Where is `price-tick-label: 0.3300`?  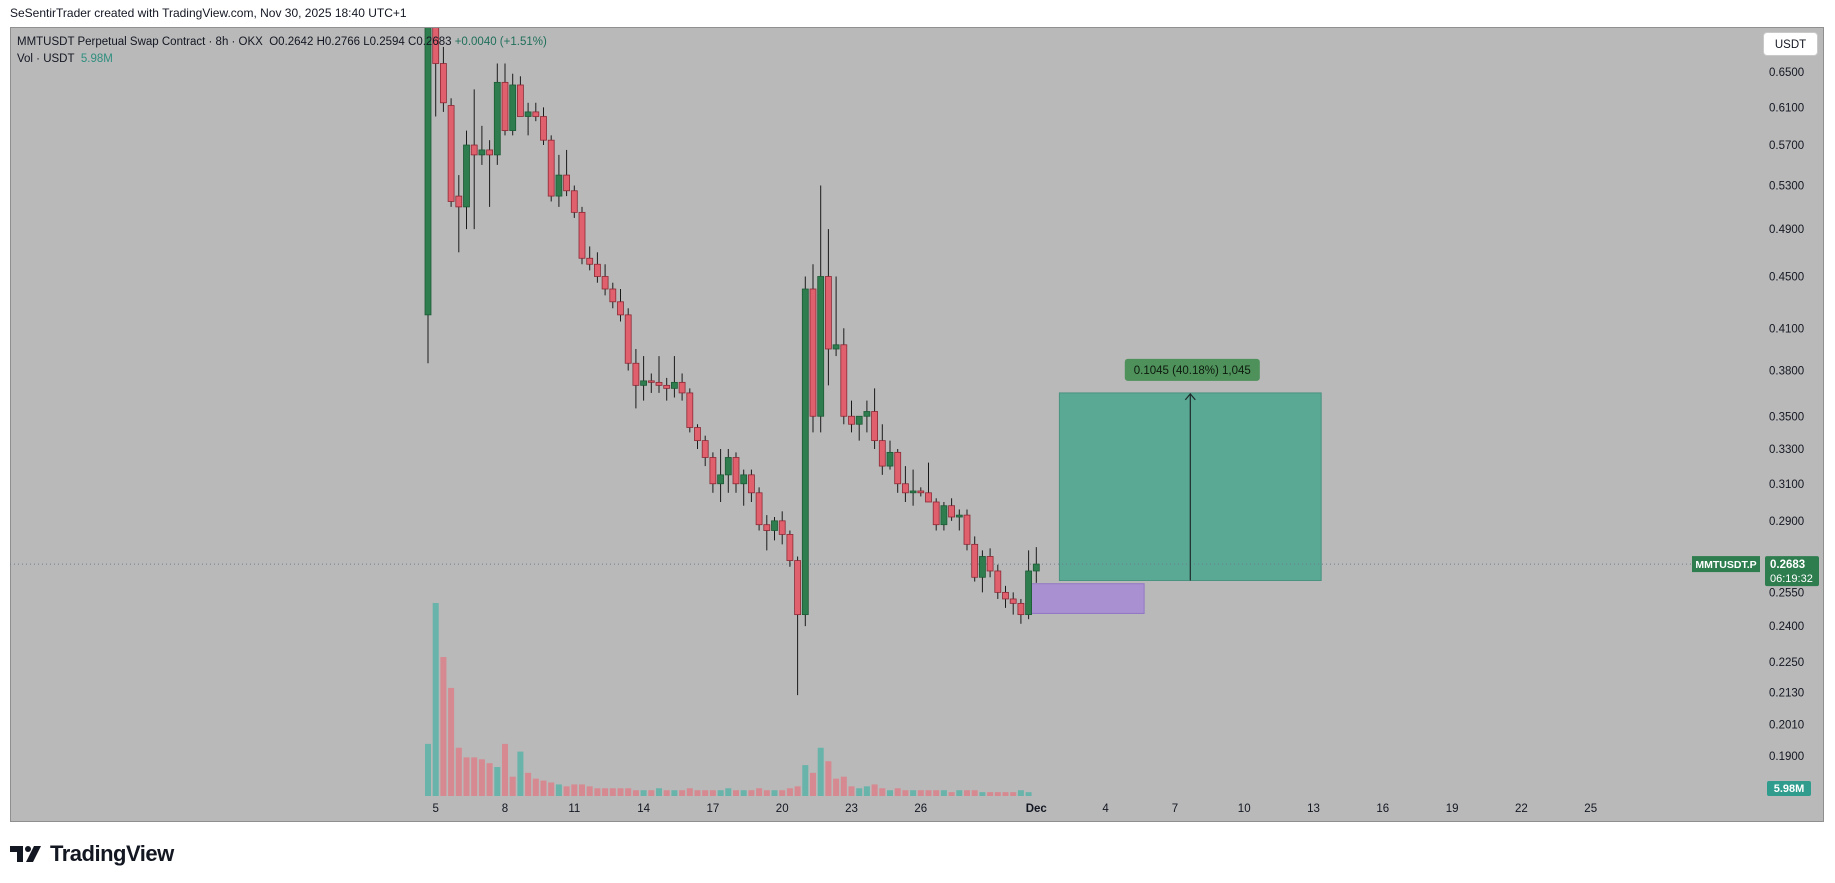
price-tick-label: 0.3300 is located at coordinates (1786, 450).